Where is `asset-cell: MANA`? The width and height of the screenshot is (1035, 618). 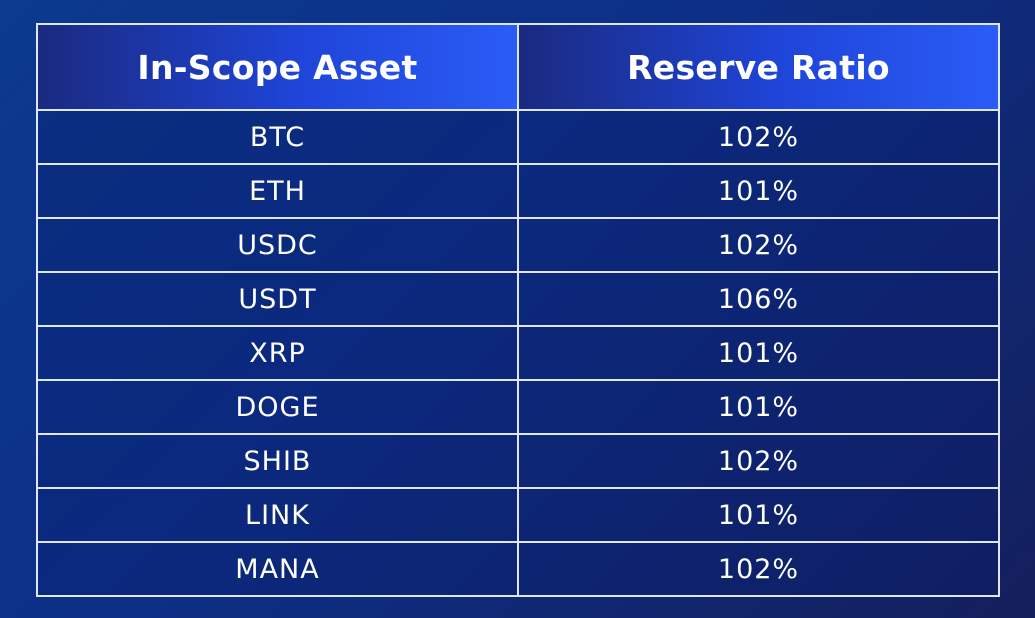 asset-cell: MANA is located at coordinates (277, 569).